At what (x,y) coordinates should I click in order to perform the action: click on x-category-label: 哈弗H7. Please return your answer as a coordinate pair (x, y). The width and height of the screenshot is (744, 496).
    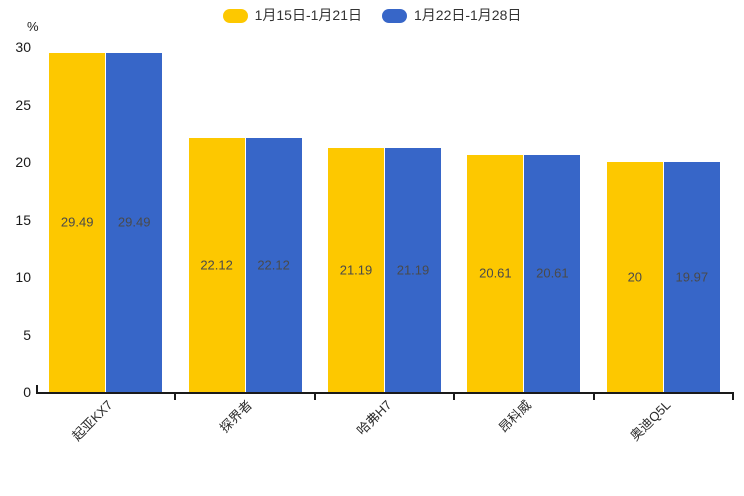
    Looking at the image, I should click on (374, 418).